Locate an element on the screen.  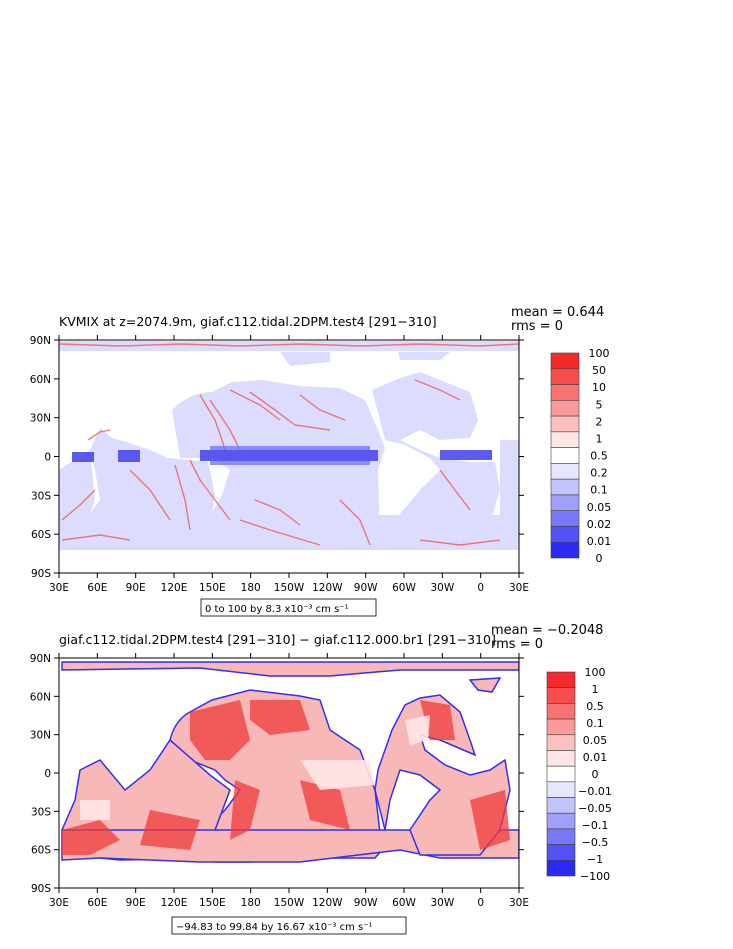
x-tick-label: 90E is located at coordinates (136, 588).